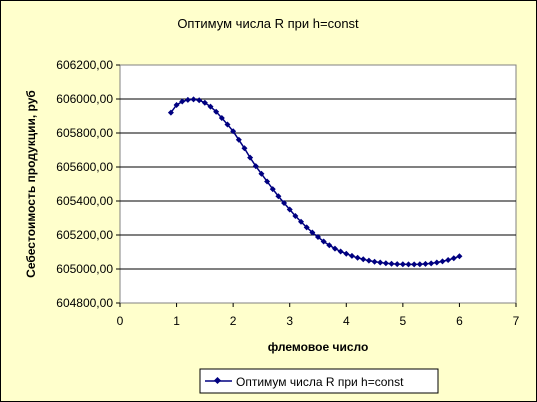 The height and width of the screenshot is (402, 537). I want to click on y-tick-label: 605200,00, so click(84, 235).